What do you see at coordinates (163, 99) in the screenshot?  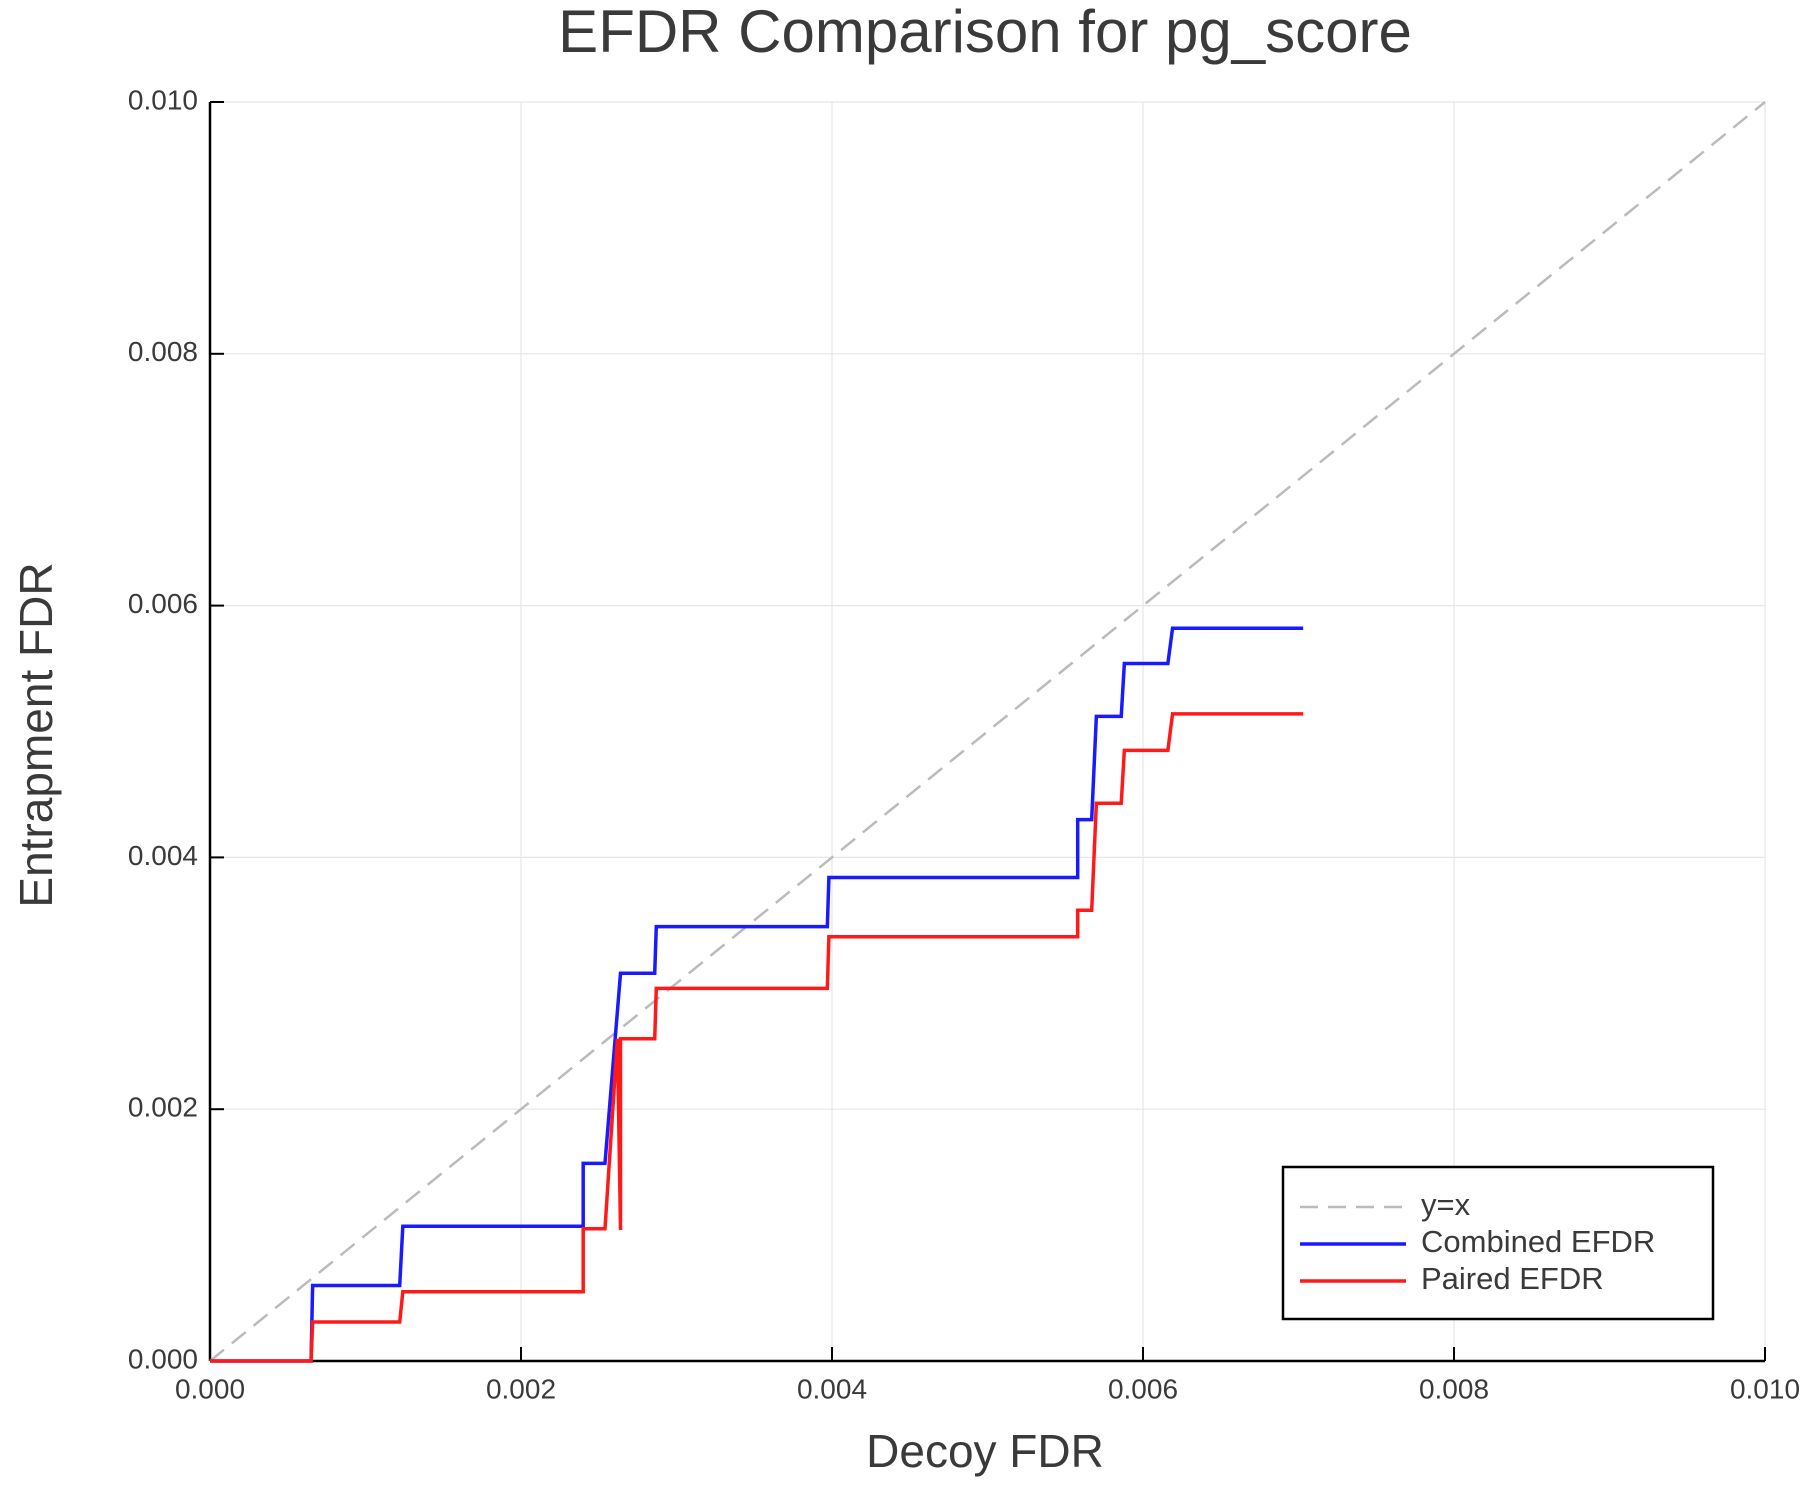 I see `y-tick-label: 0.010` at bounding box center [163, 99].